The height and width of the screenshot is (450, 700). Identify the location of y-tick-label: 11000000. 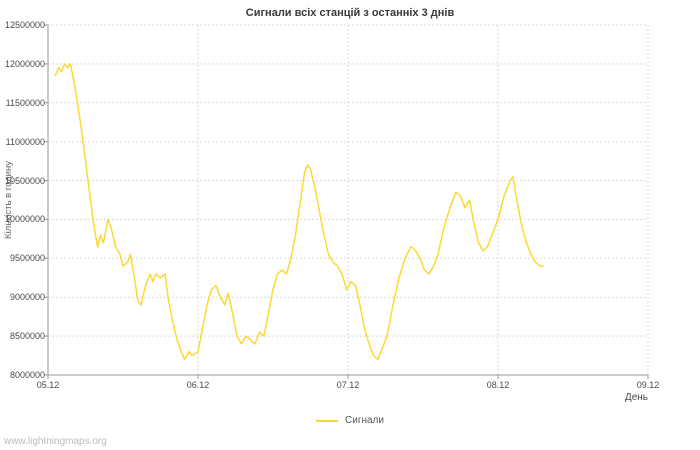
(25, 141).